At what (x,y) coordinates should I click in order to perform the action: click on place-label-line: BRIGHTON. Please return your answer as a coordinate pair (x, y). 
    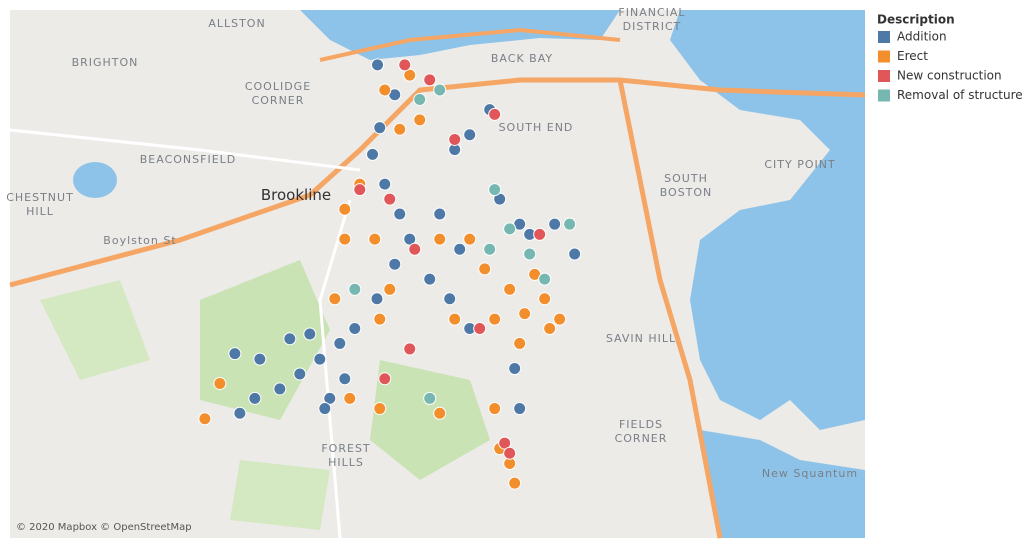
    Looking at the image, I should click on (105, 62).